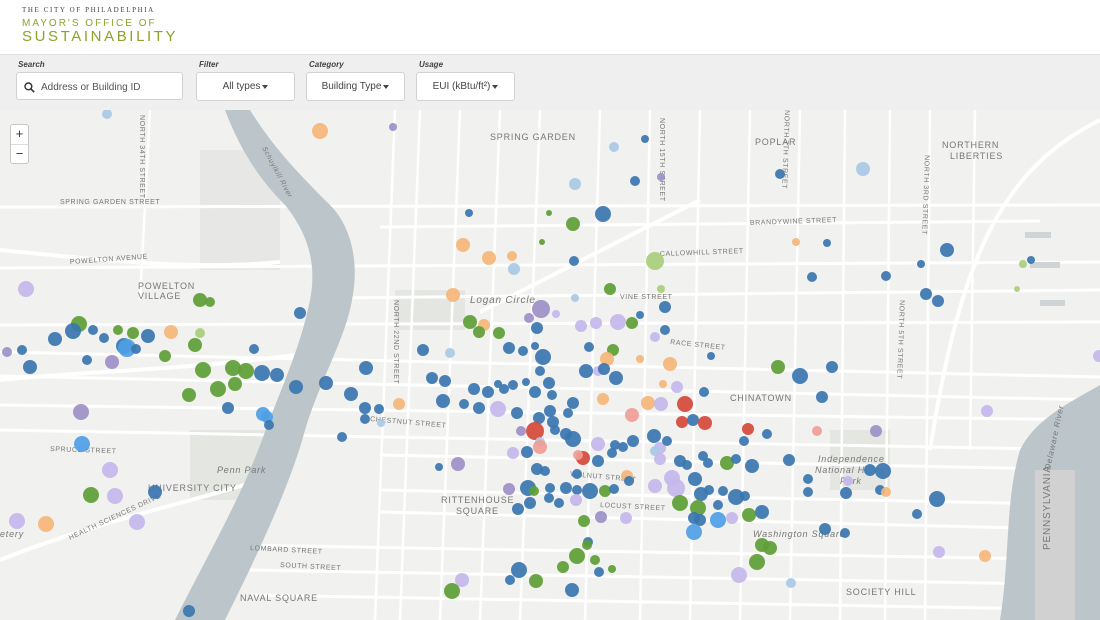 The width and height of the screenshot is (1100, 620). Describe the element at coordinates (19, 135) in the screenshot. I see `zoom-in-button: +` at that location.